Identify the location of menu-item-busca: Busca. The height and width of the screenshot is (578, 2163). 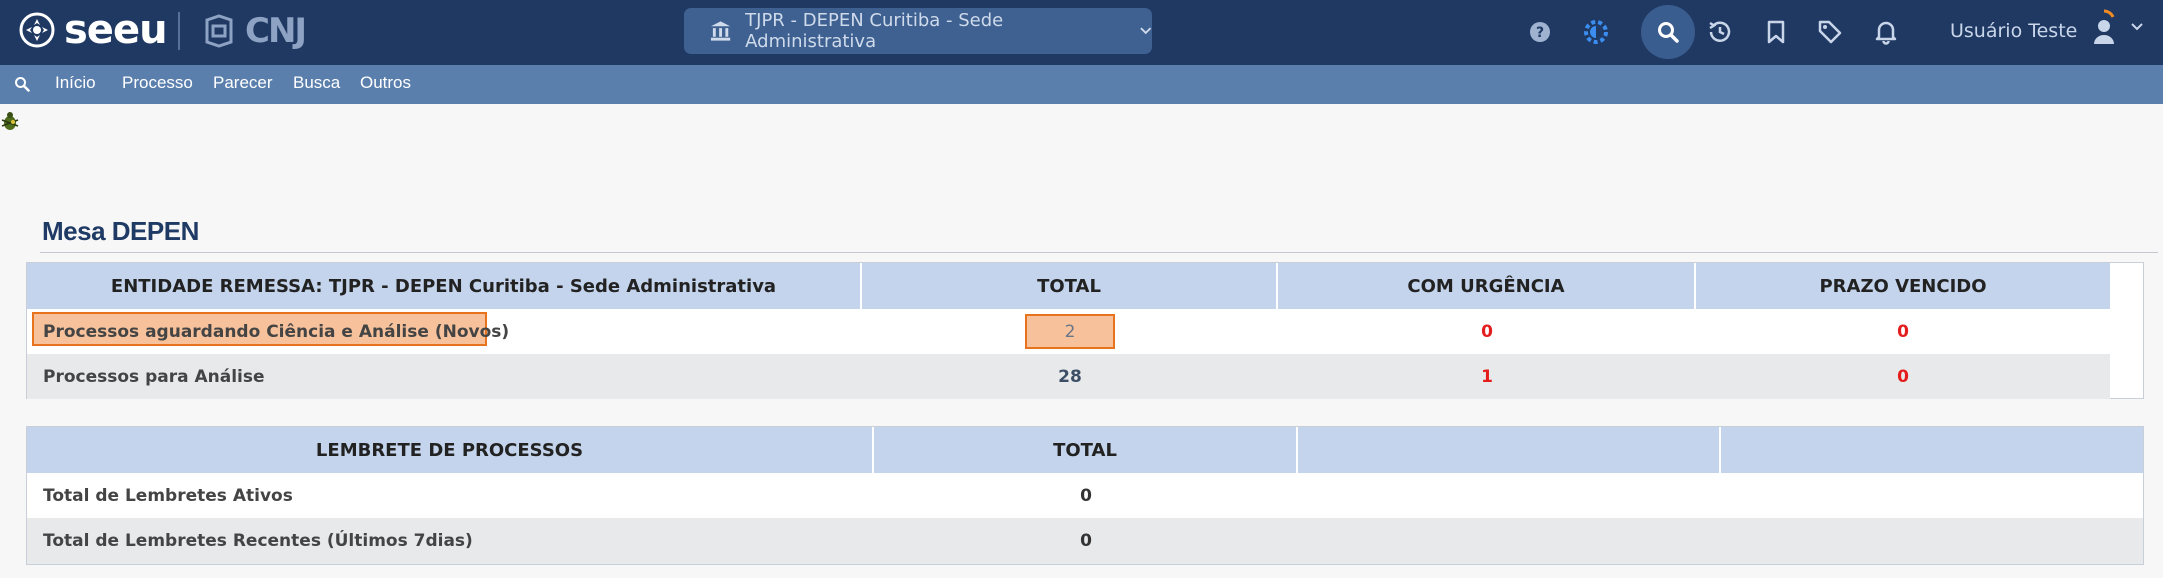
(317, 82).